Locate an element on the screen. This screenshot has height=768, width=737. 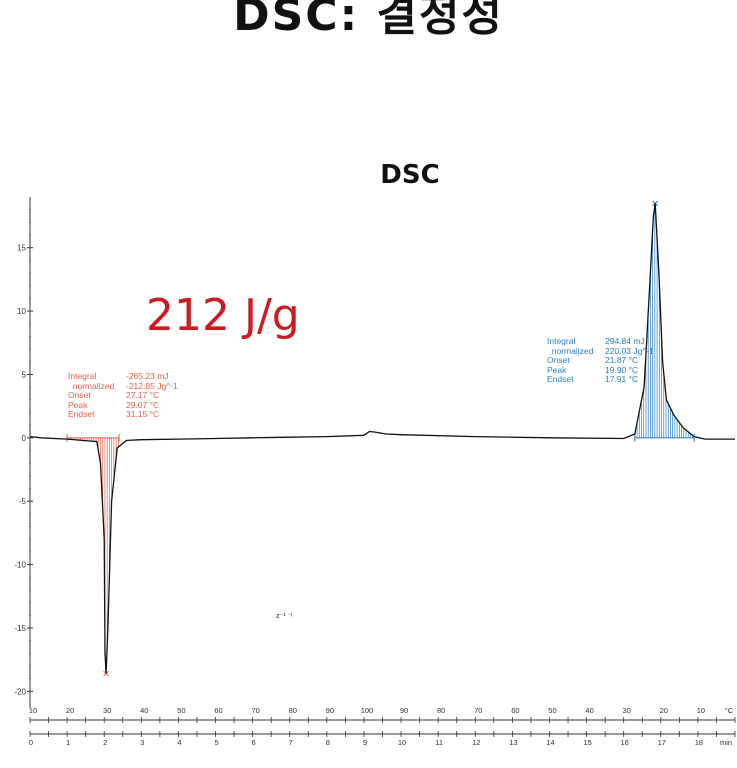
endo-annotation-row: Integral -265.23 mJ is located at coordinates (123, 376).